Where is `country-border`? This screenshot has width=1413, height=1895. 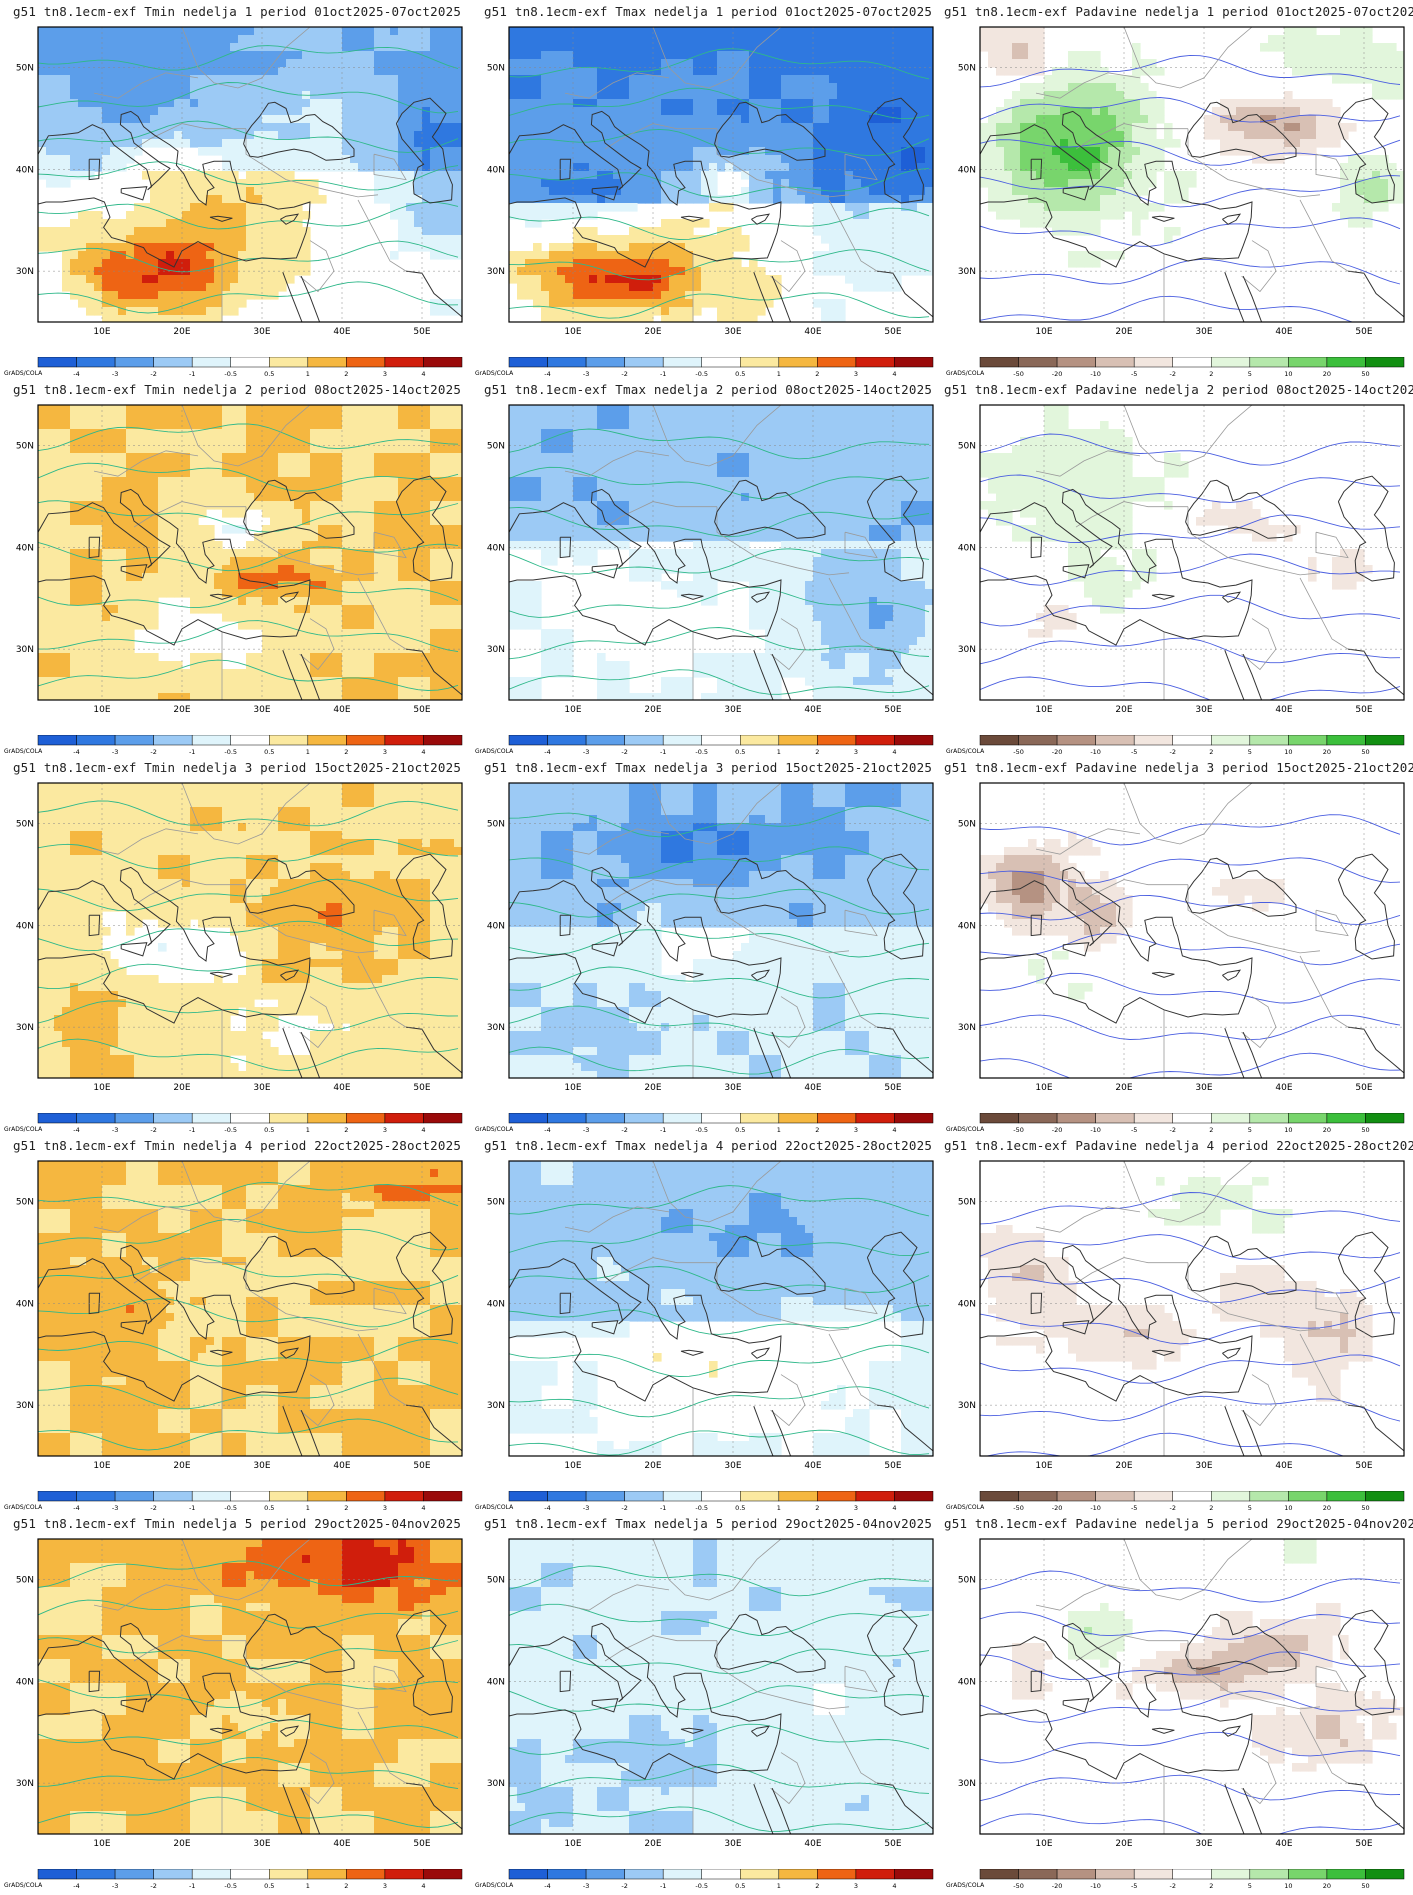
country-border is located at coordinates (617, 85).